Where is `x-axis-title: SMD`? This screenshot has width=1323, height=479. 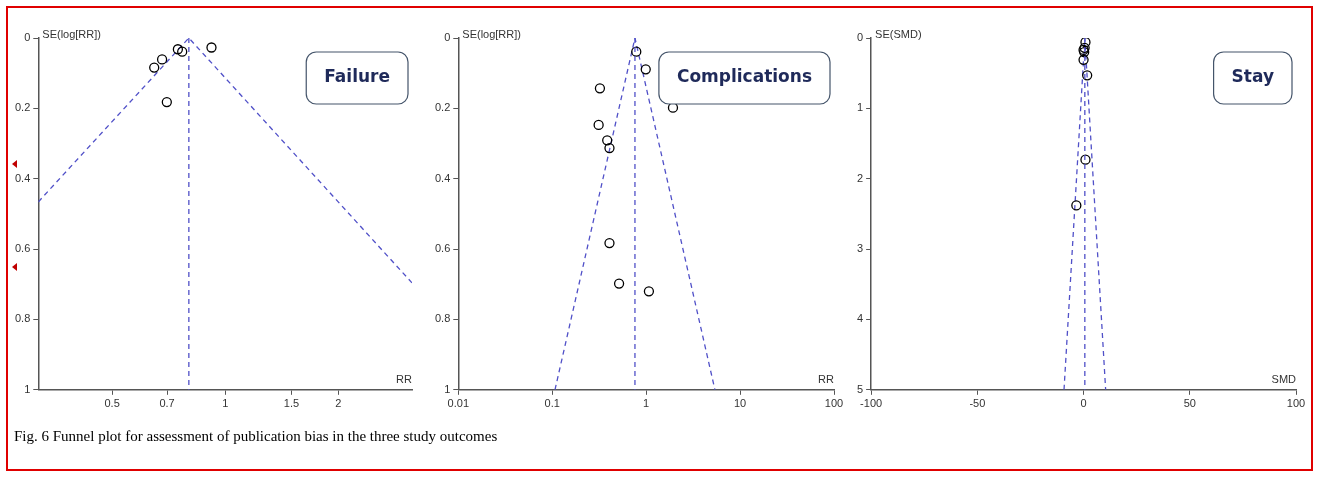
x-axis-title: SMD is located at coordinates (1284, 379).